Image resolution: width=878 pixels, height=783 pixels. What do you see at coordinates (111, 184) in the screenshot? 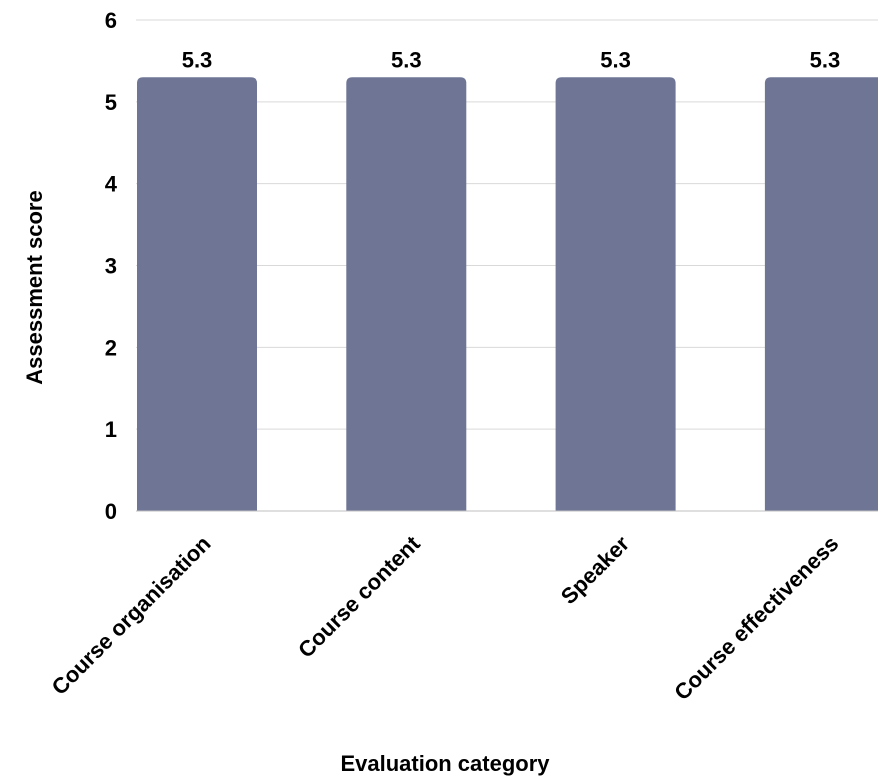
I see `y-tick-label: 4` at bounding box center [111, 184].